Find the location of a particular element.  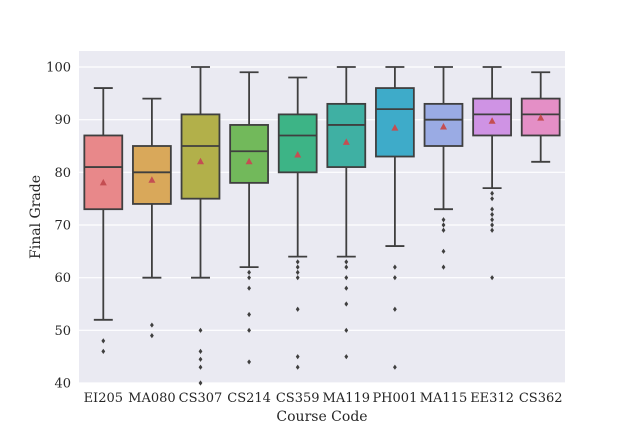

y-tick-label: 80 is located at coordinates (62, 173).